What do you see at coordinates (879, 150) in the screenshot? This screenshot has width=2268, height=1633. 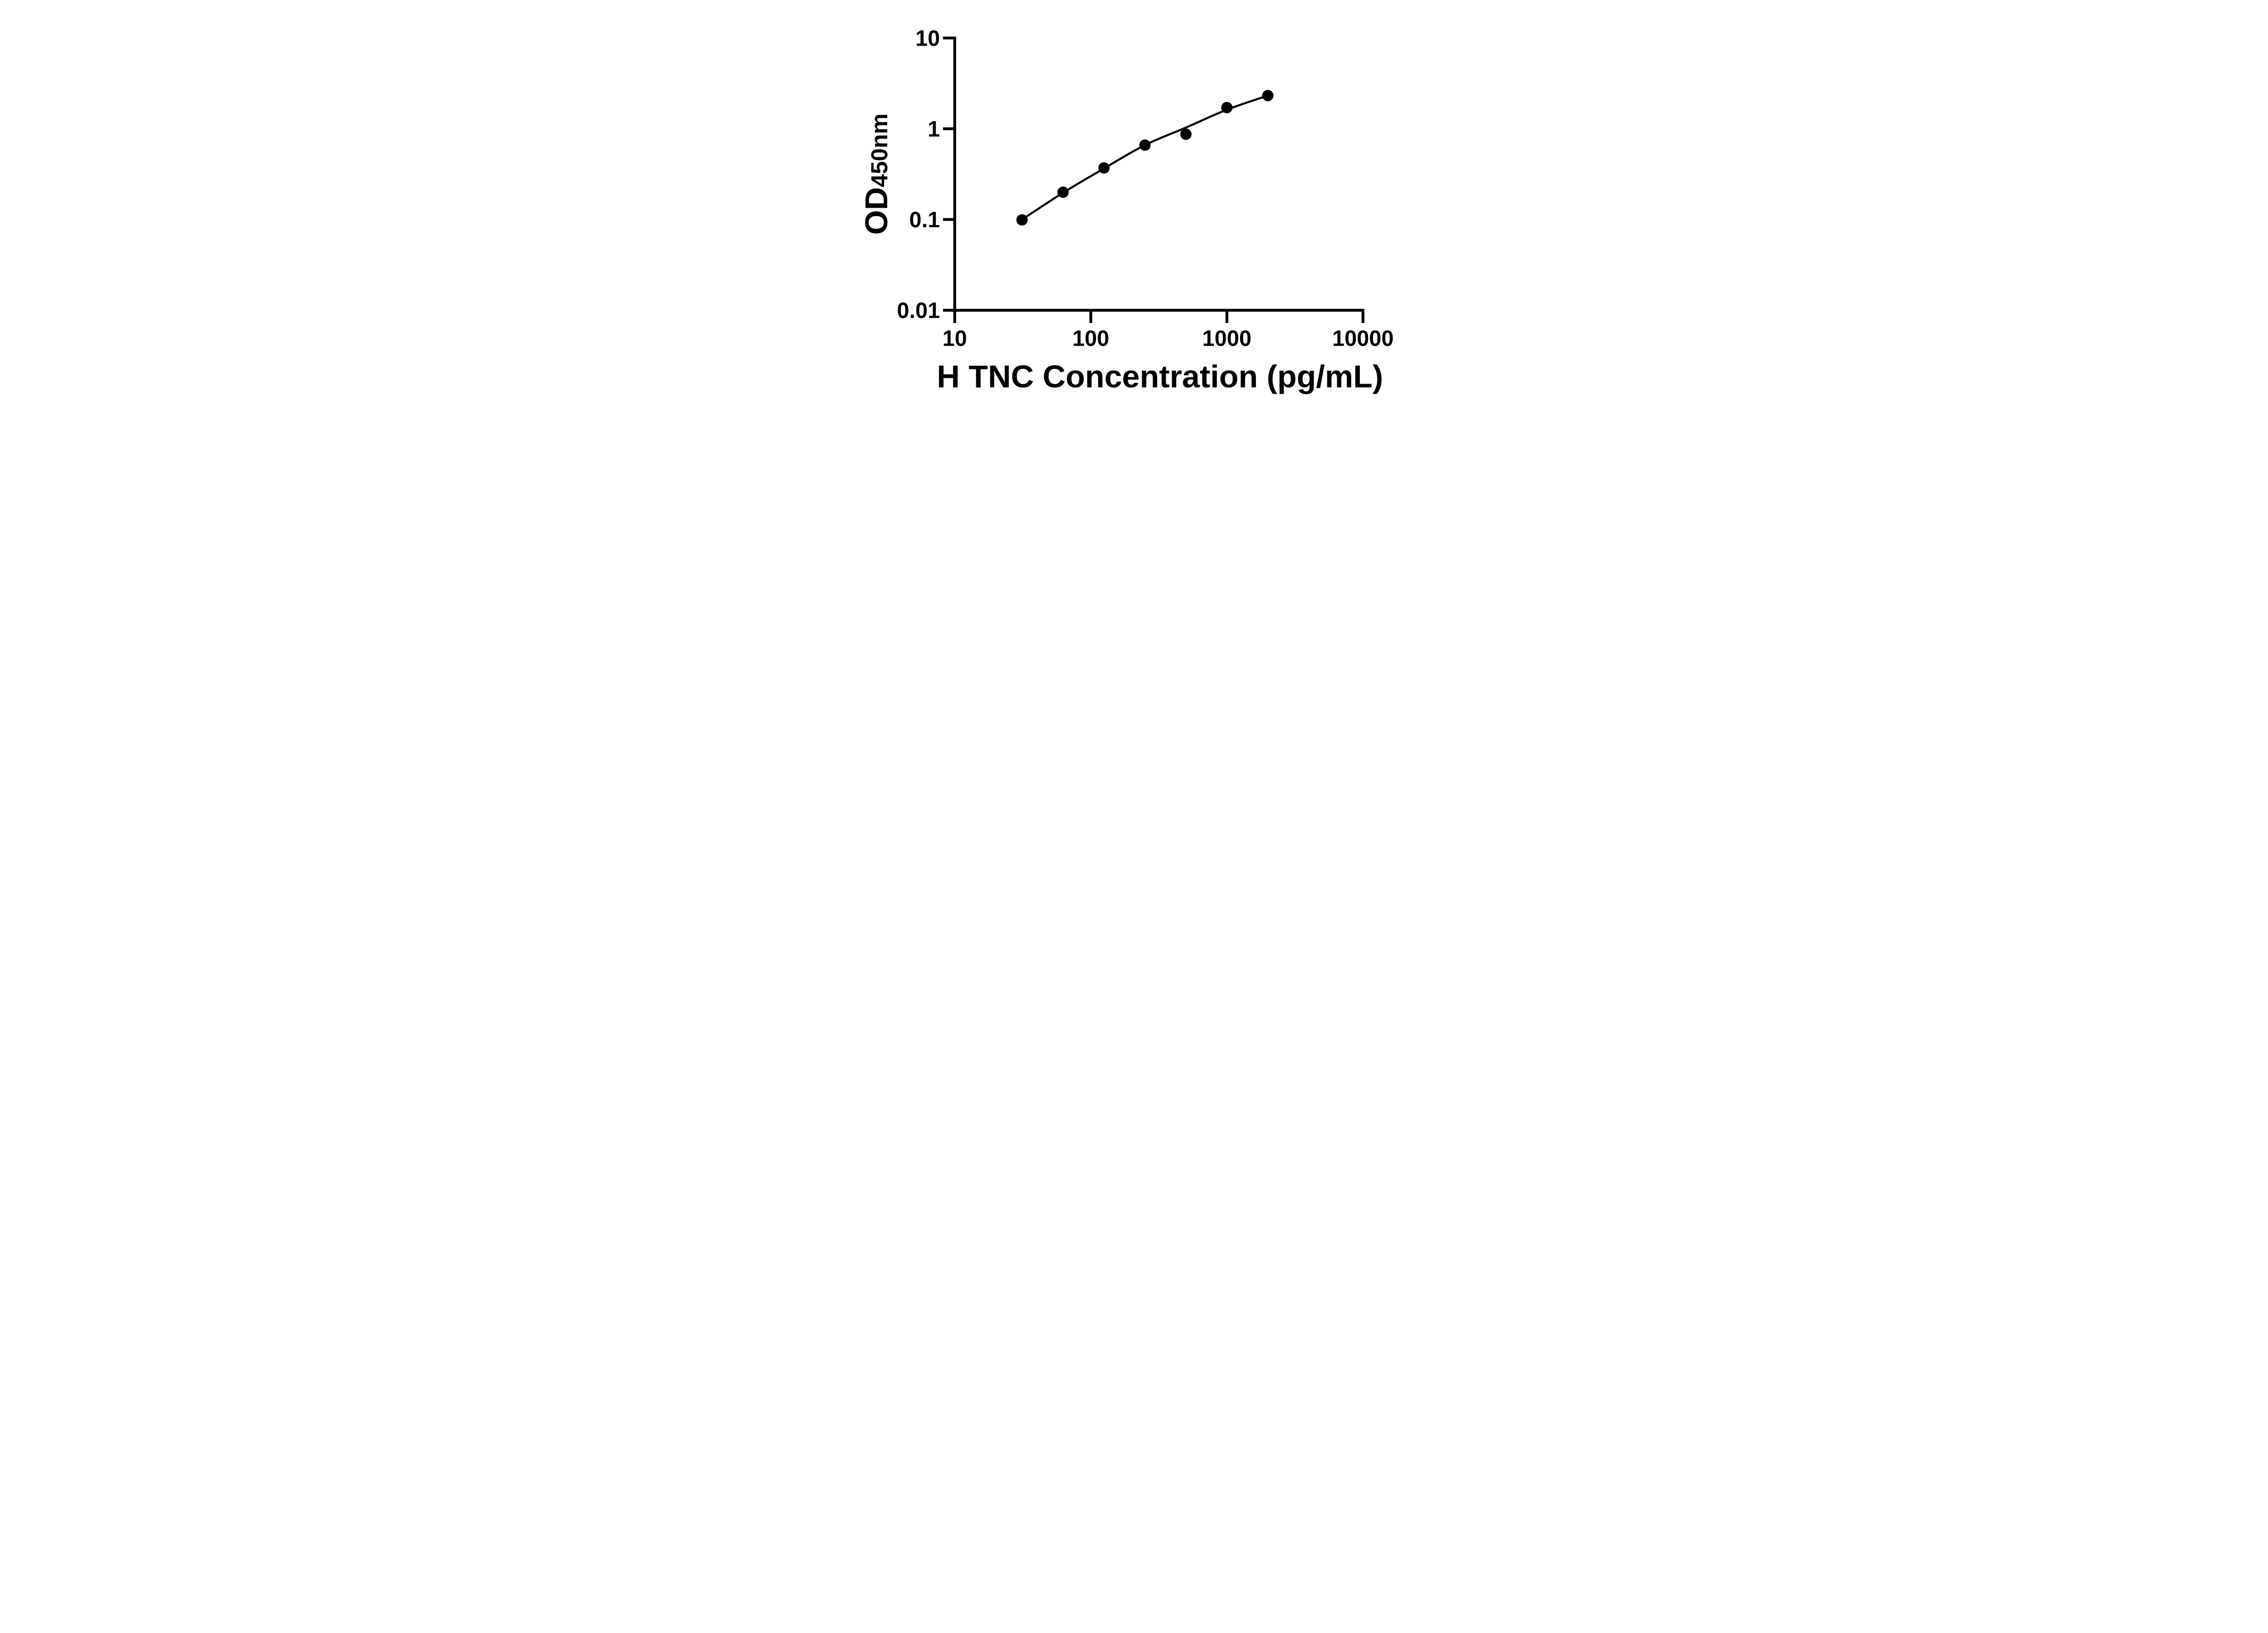 I see `y-axis-title-subscript: 450nm` at bounding box center [879, 150].